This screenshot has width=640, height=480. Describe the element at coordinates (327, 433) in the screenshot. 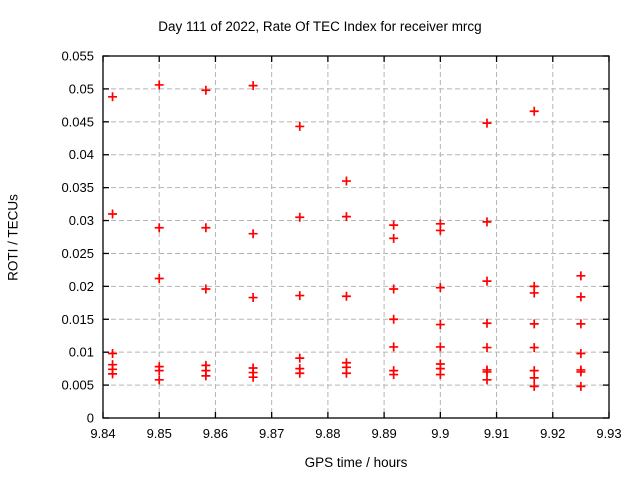

I see `x-tick-label: 9.88` at that location.